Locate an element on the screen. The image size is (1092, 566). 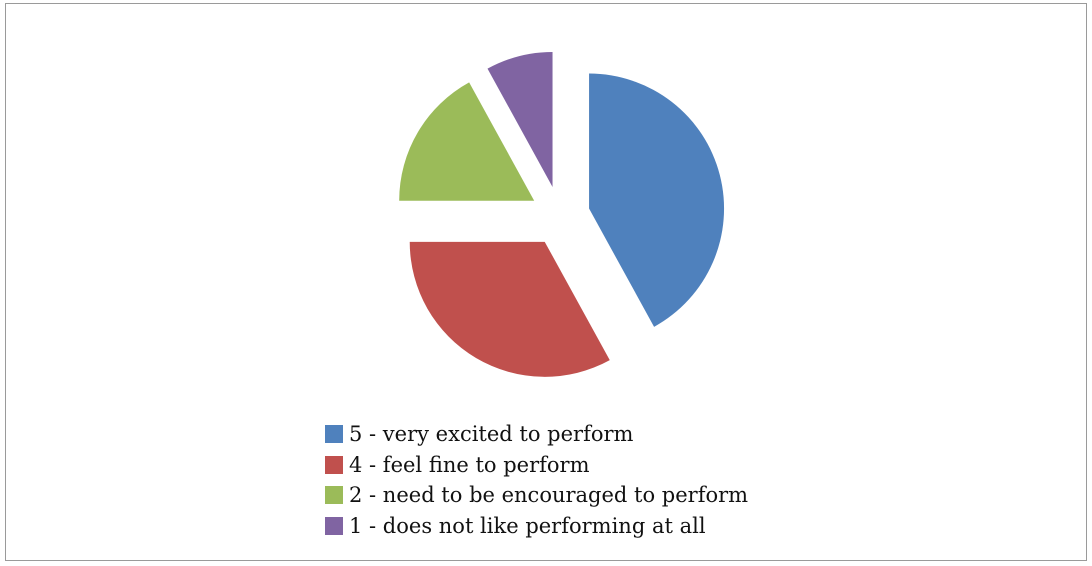
legend-item: 5 - very excited to perform is located at coordinates (536, 434).